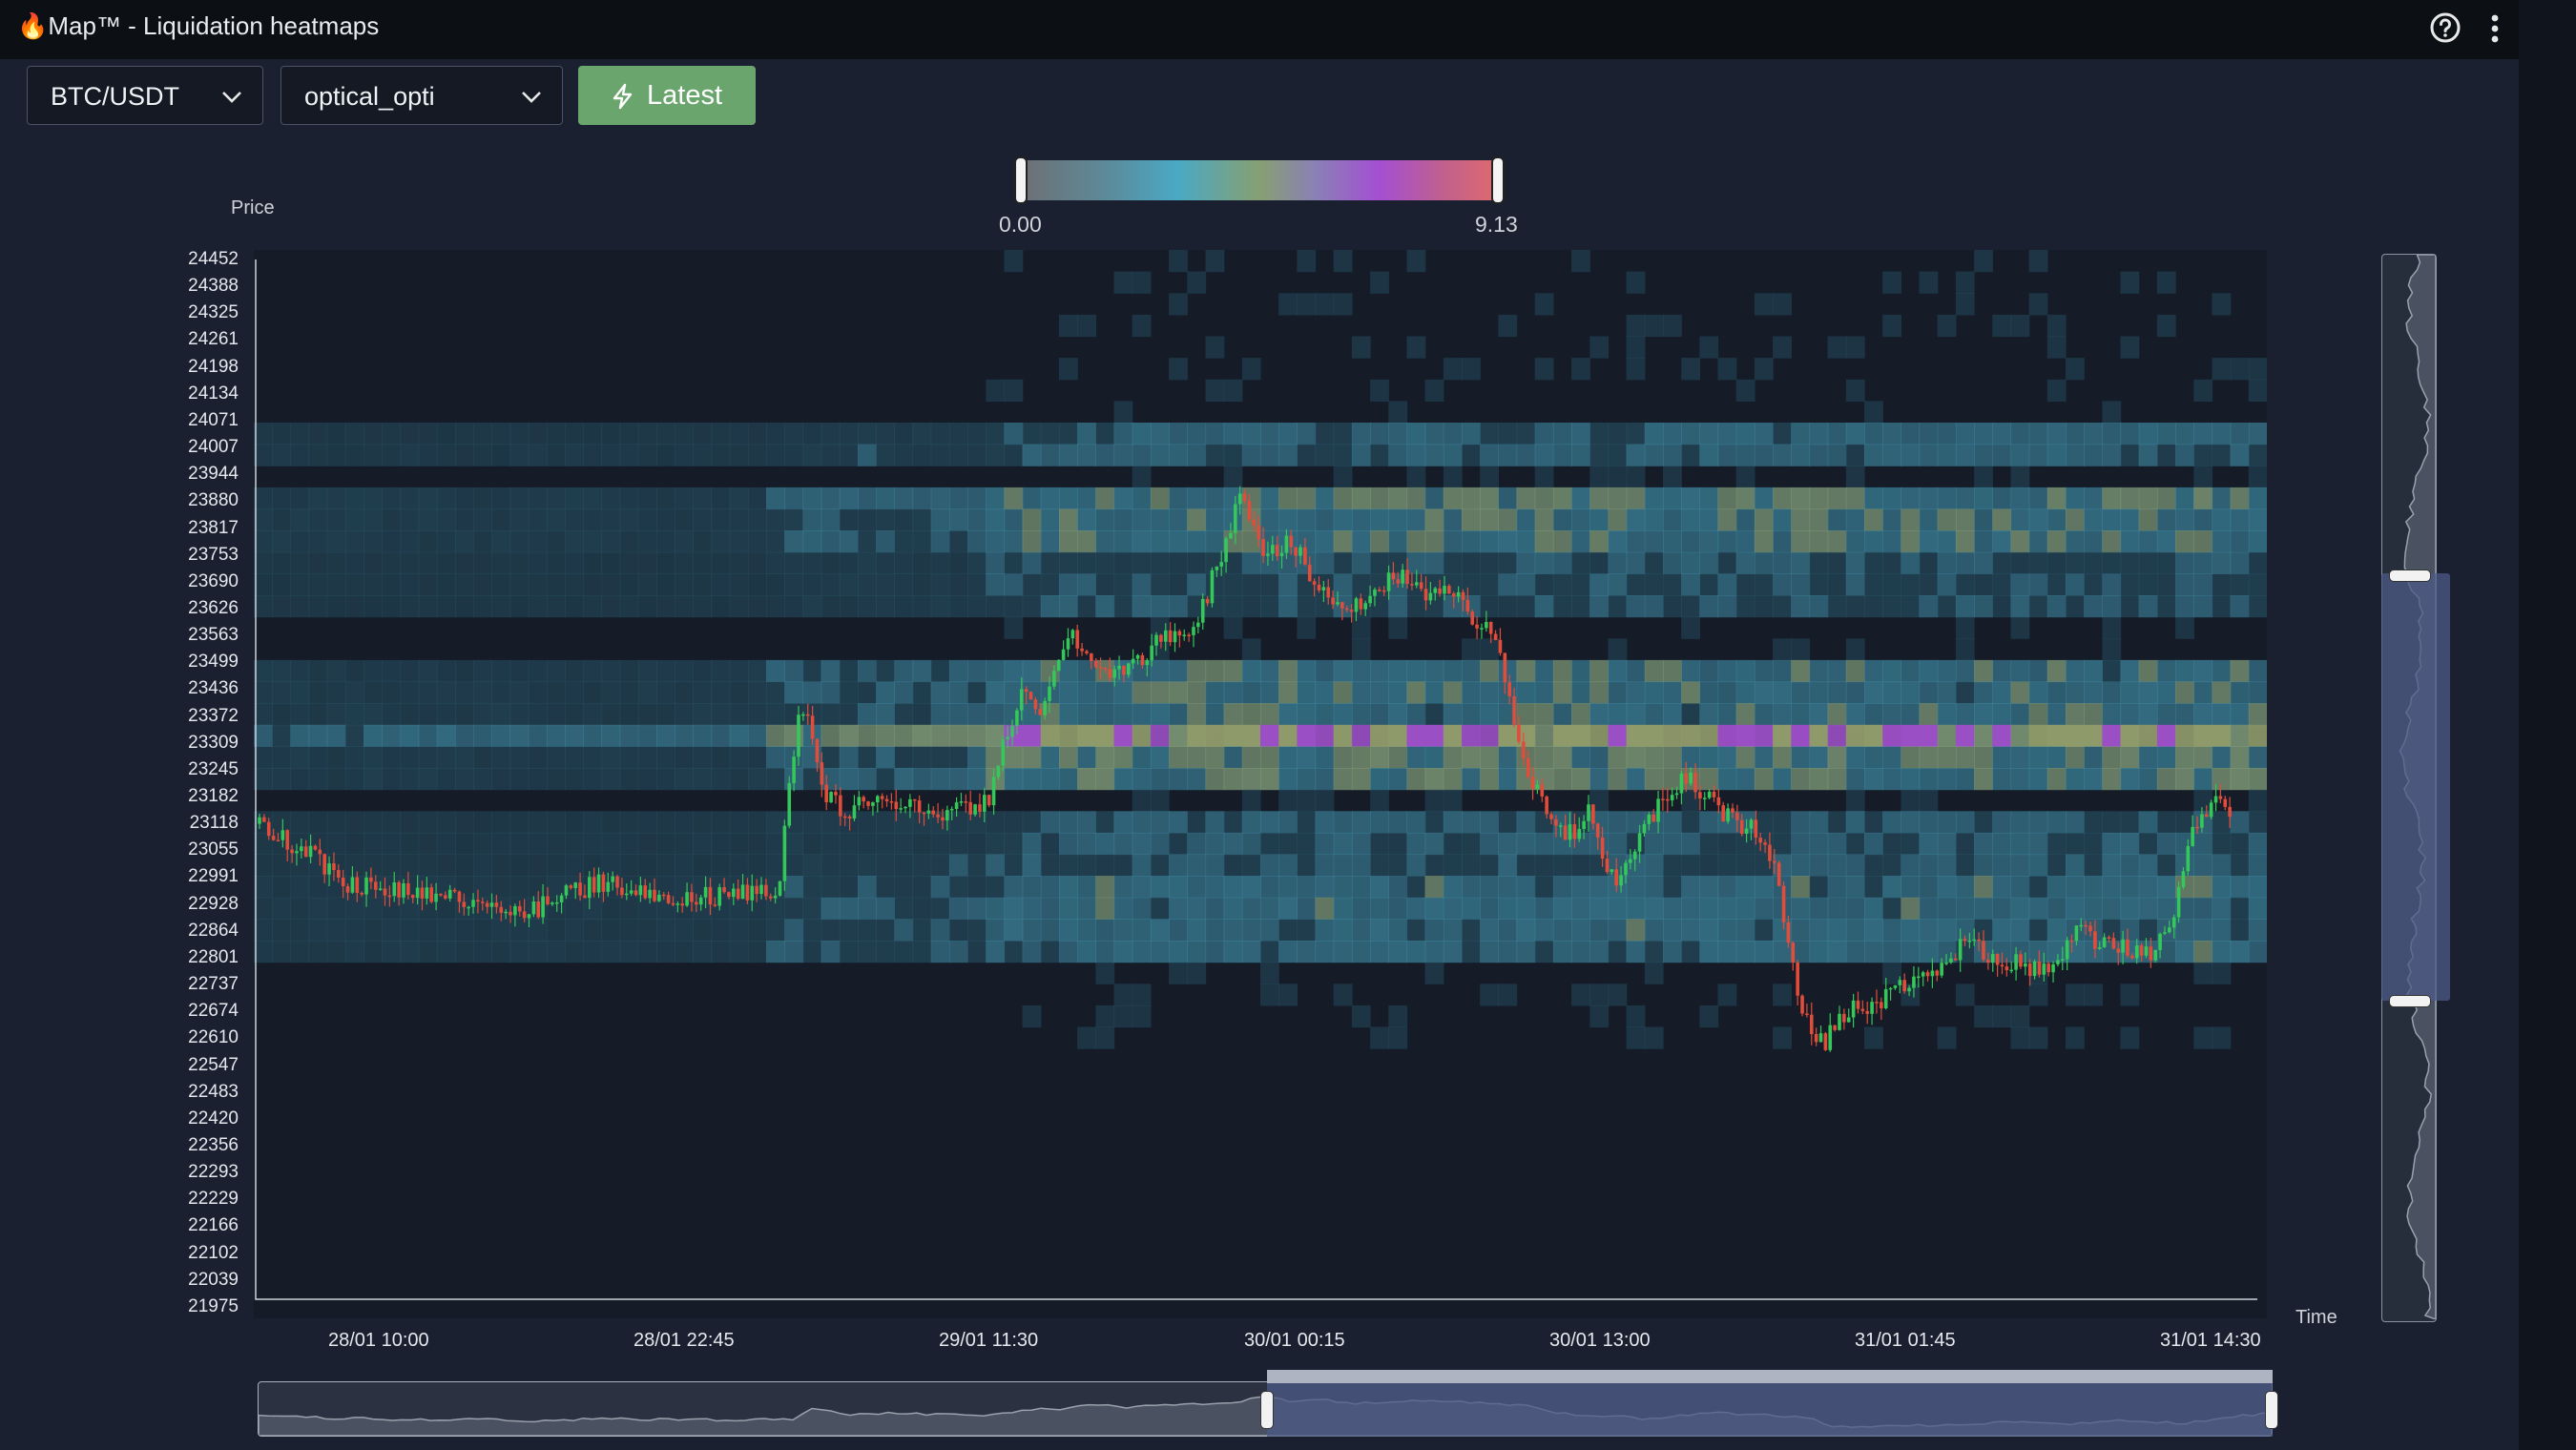 The height and width of the screenshot is (1450, 2576). What do you see at coordinates (2410, 576) in the screenshot?
I see `price-range-top-handle` at bounding box center [2410, 576].